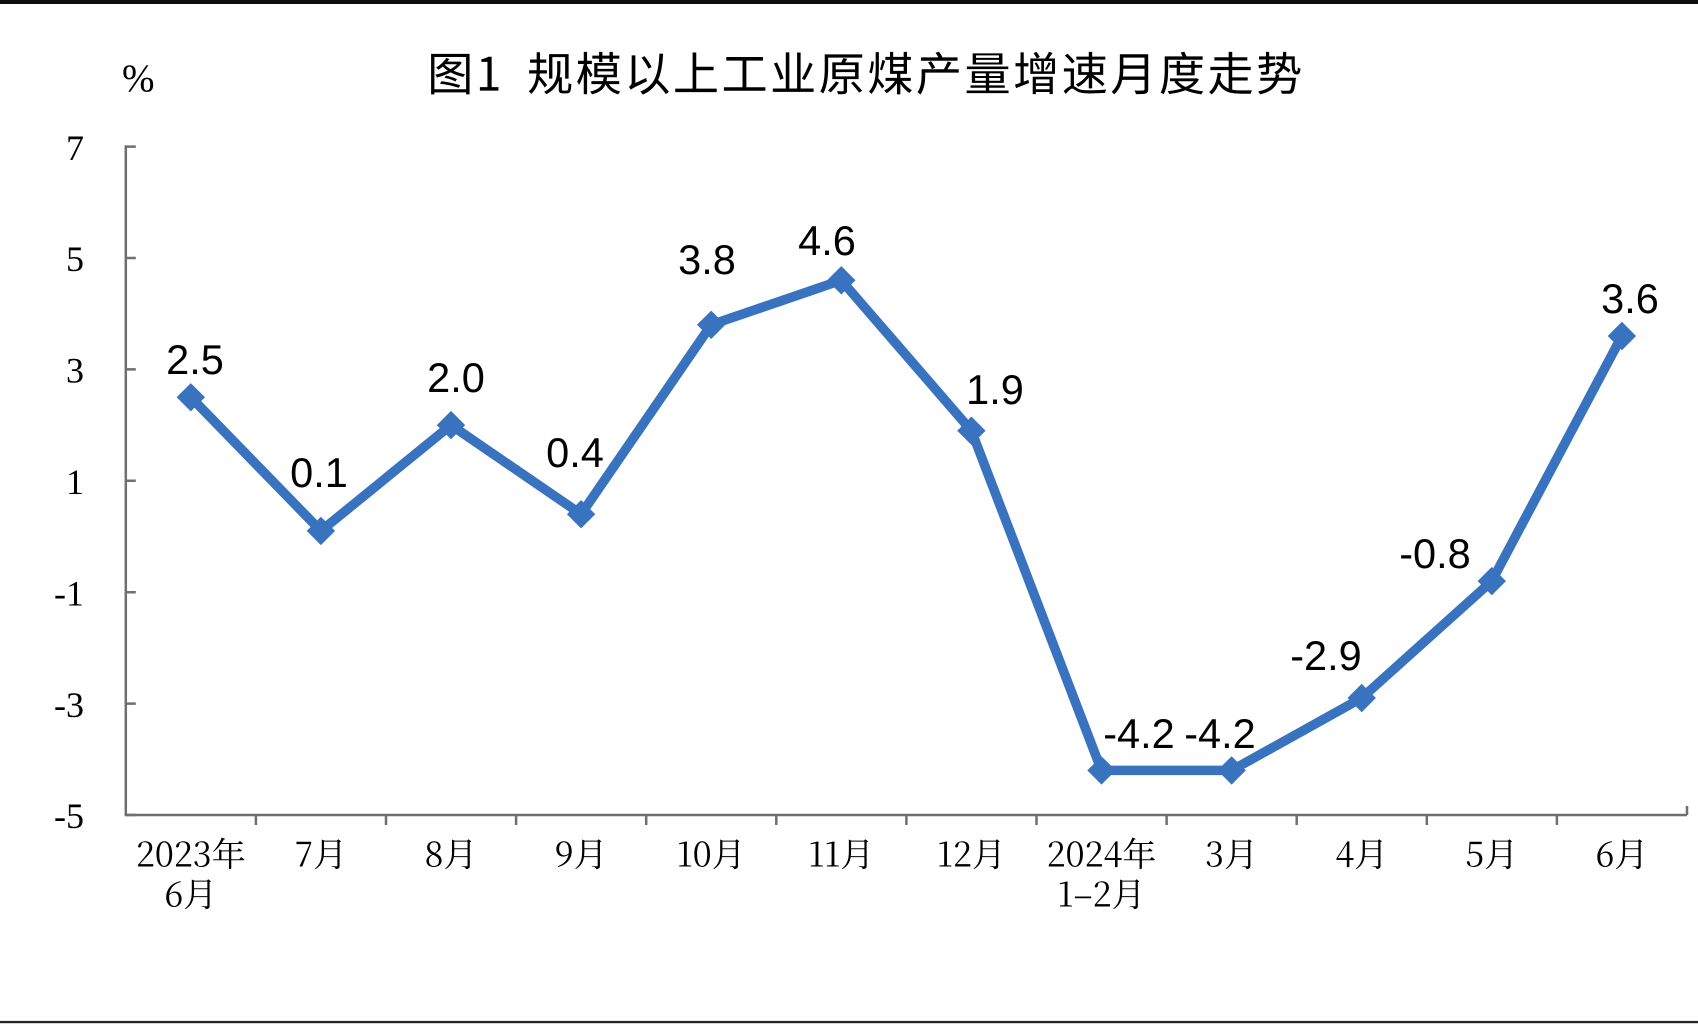 The height and width of the screenshot is (1030, 1698). I want to click on svg-text: 0.4, so click(575, 452).